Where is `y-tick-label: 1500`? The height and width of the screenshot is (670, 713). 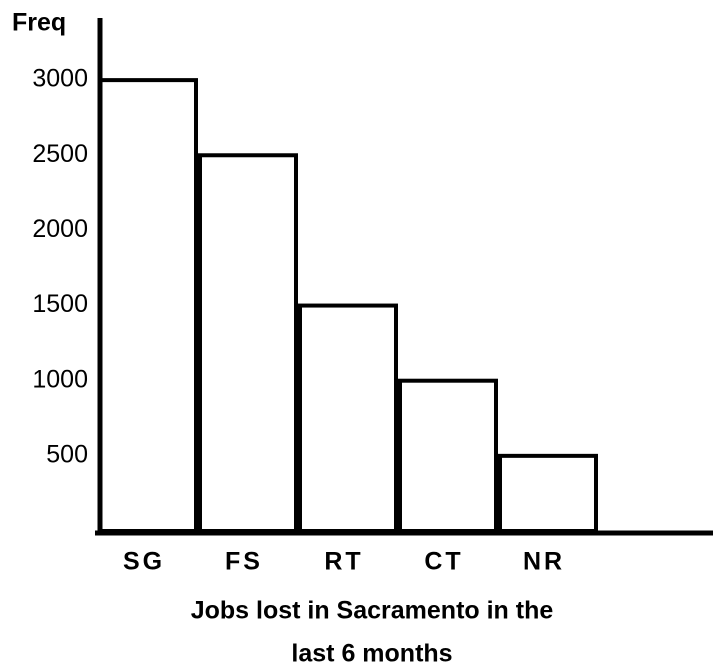
y-tick-label: 1500 is located at coordinates (60, 304).